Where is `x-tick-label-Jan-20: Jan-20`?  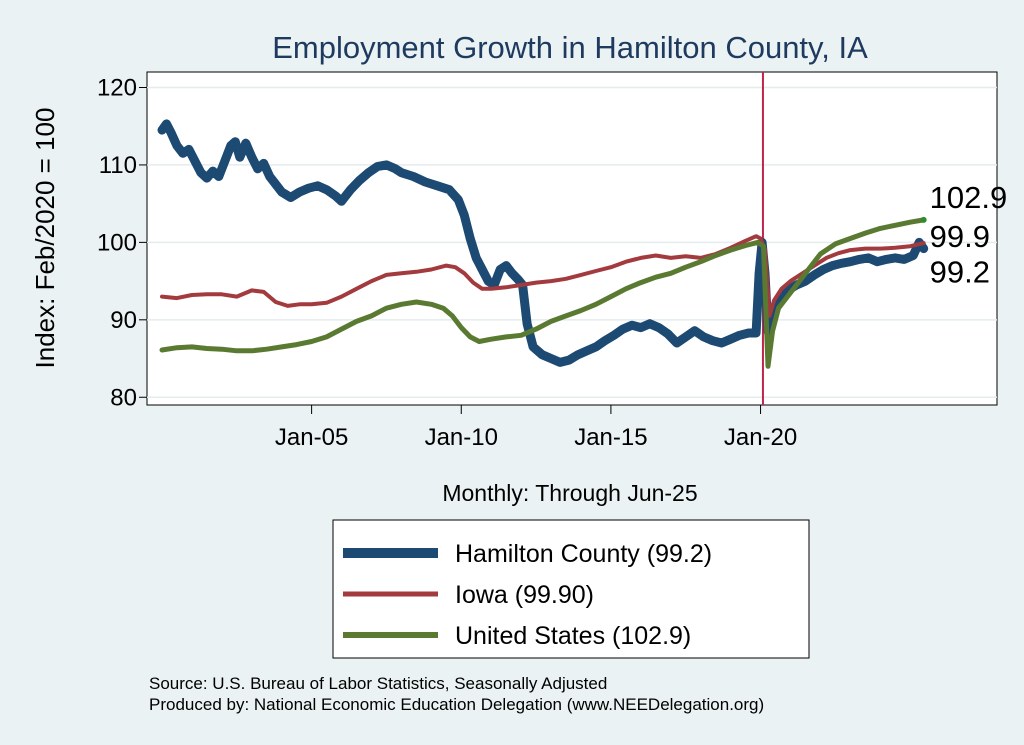
x-tick-label-Jan-20: Jan-20 is located at coordinates (760, 437).